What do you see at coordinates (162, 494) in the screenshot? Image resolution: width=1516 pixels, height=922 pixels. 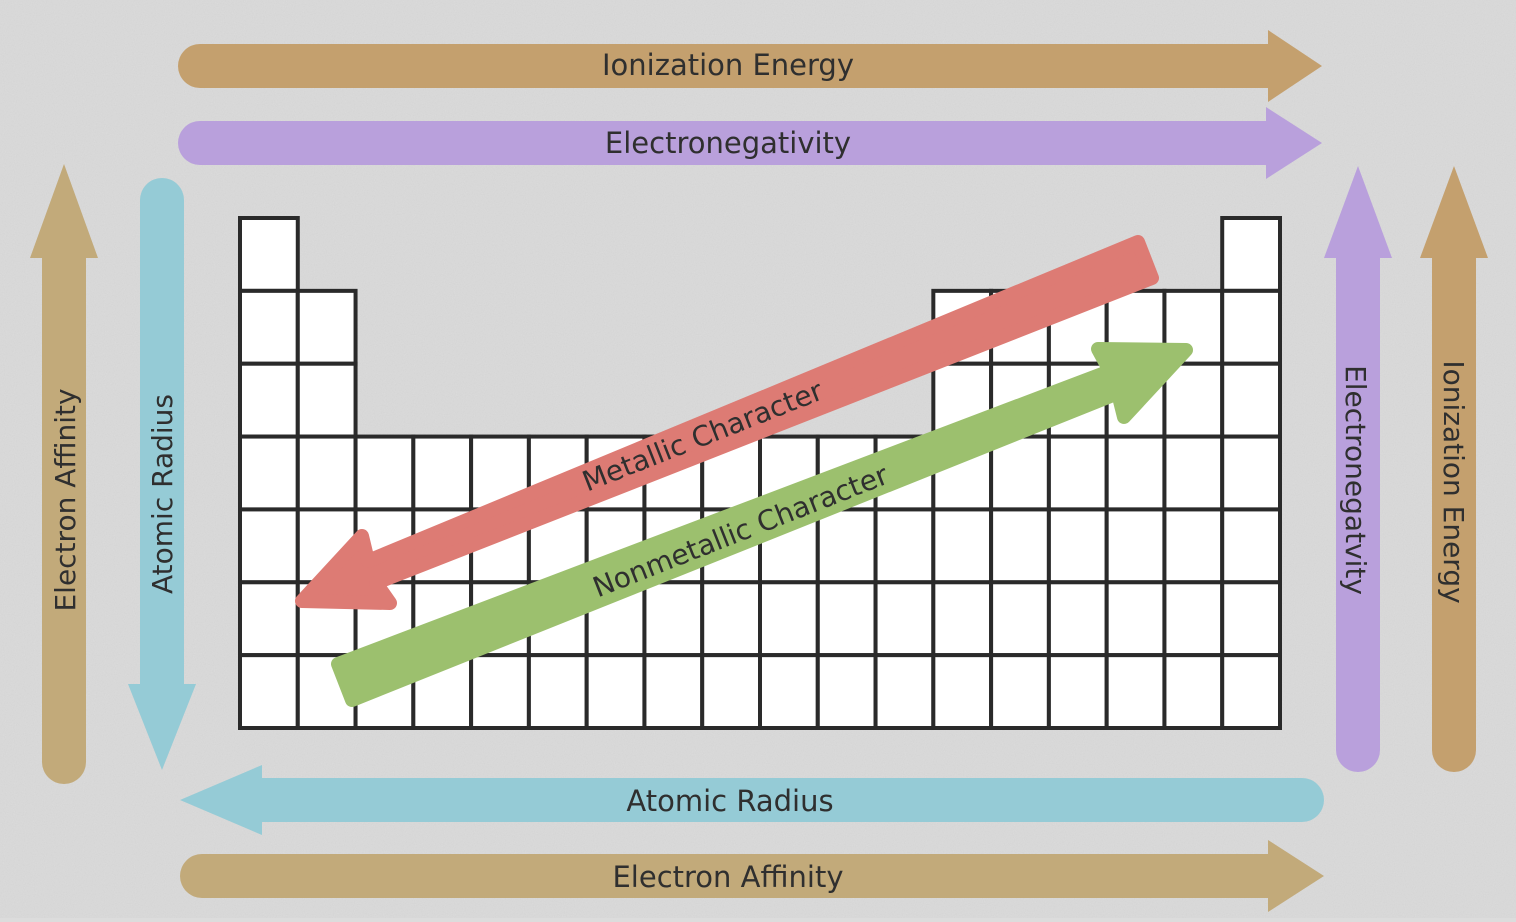 I see `atomic-radius-label-left: Atomic Radius` at bounding box center [162, 494].